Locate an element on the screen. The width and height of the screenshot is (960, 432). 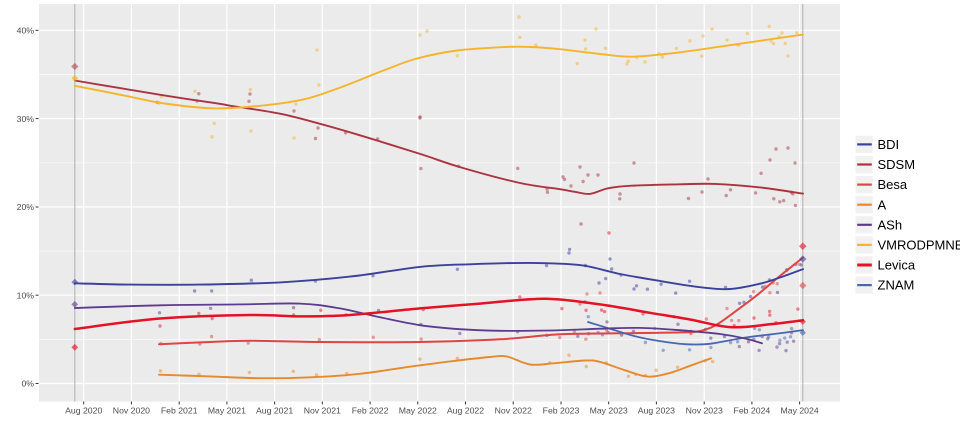
svg-text: 30% is located at coordinates (26, 119).